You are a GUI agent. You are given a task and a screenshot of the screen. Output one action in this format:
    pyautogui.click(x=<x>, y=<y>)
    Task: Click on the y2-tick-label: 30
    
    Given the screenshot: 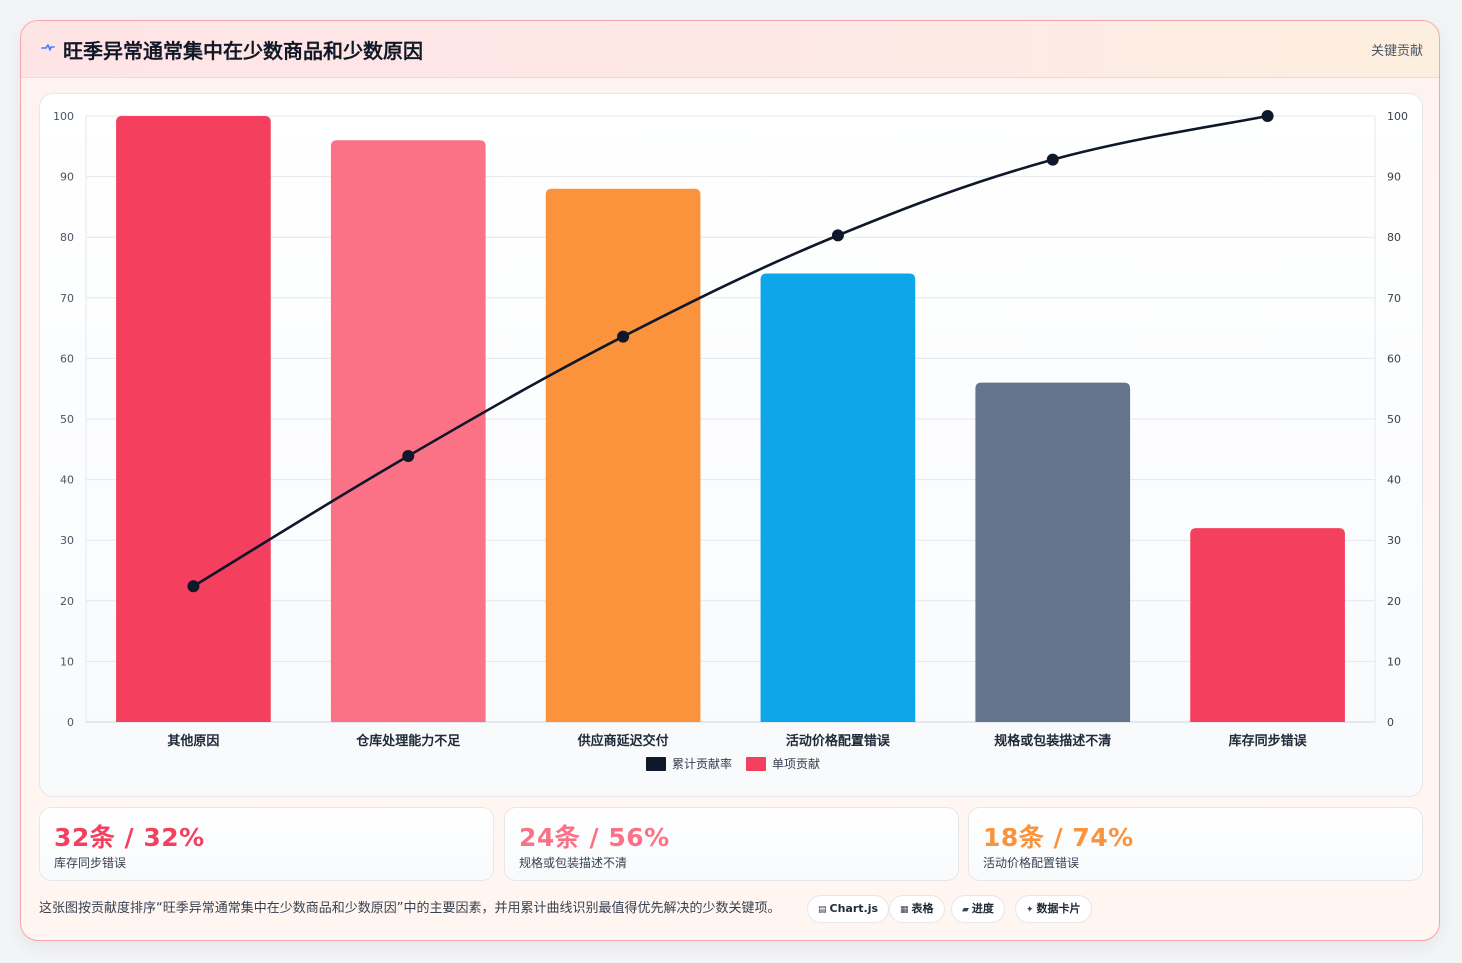 What is the action you would take?
    pyautogui.click(x=1394, y=540)
    